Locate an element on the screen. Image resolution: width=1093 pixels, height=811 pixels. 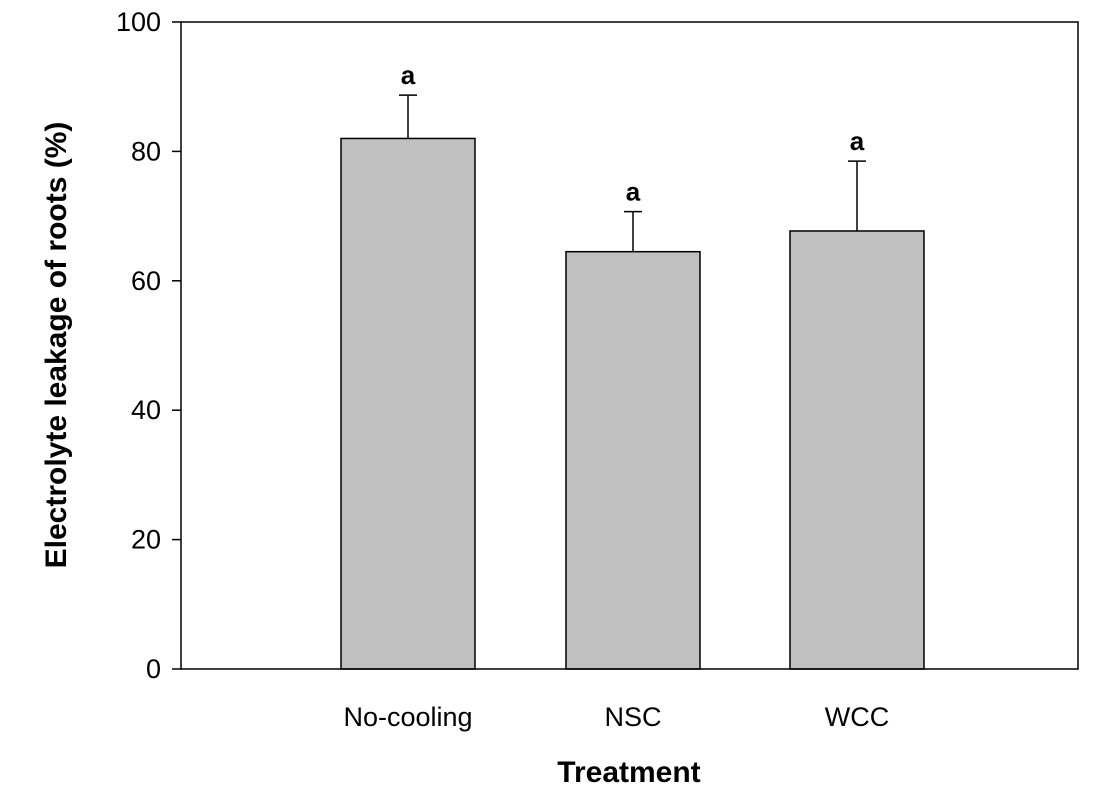
significance-labels-group: a a a is located at coordinates (633, 133).